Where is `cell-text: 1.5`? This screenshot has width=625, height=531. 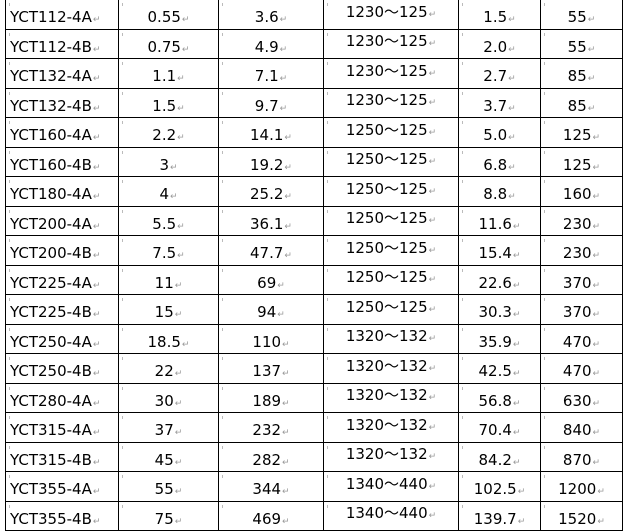 cell-text: 1.5 is located at coordinates (499, 17).